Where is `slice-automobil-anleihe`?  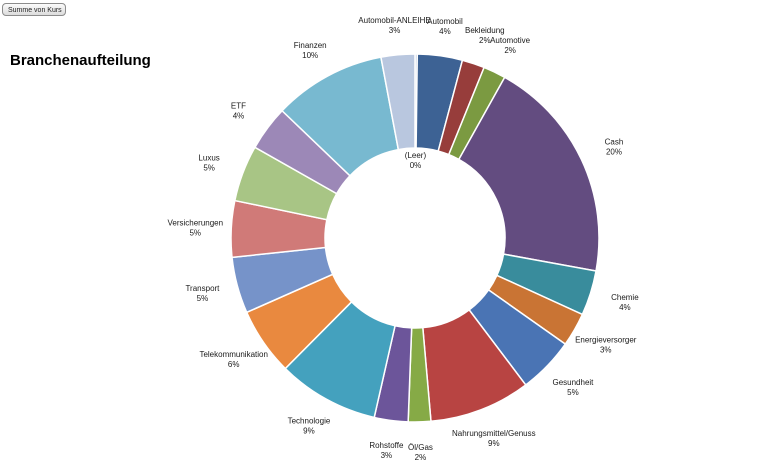
slice-automobil-anleihe is located at coordinates (398, 102).